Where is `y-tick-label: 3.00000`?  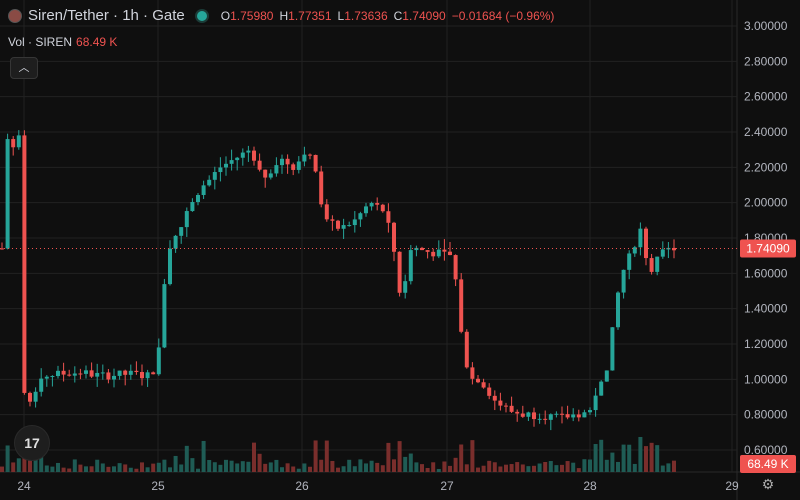 y-tick-label: 3.00000 is located at coordinates (766, 26).